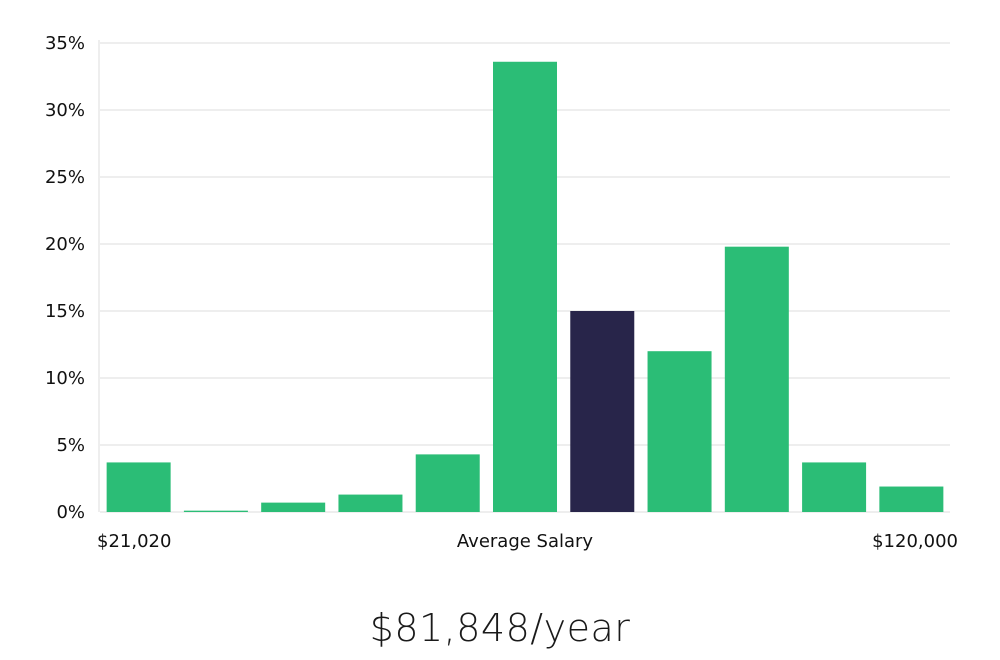 The image size is (1000, 660). What do you see at coordinates (70, 512) in the screenshot?
I see `y-tick-label: 0%` at bounding box center [70, 512].